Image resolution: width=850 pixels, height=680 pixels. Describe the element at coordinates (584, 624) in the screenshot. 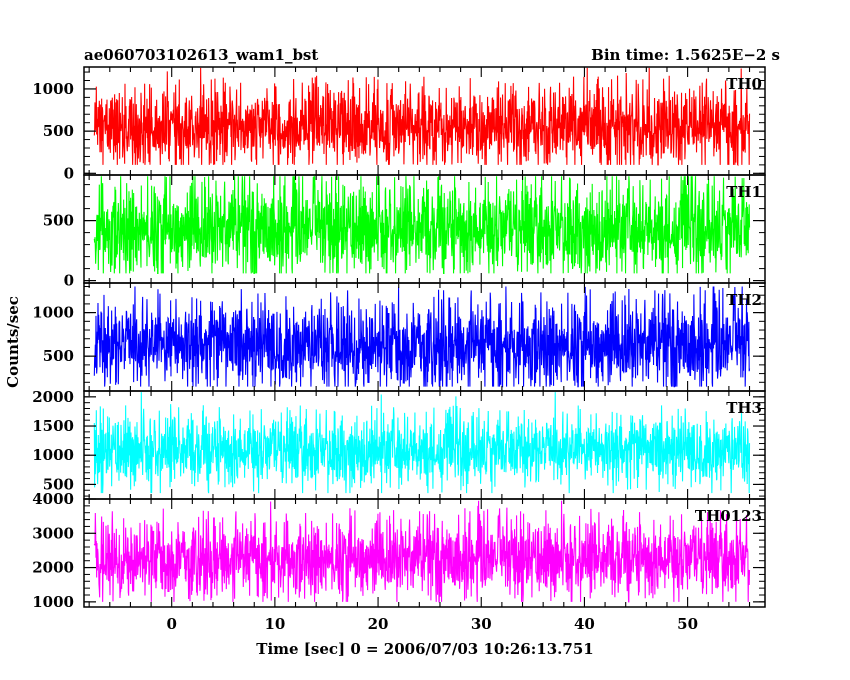

I see `x-tick-label: 40` at that location.